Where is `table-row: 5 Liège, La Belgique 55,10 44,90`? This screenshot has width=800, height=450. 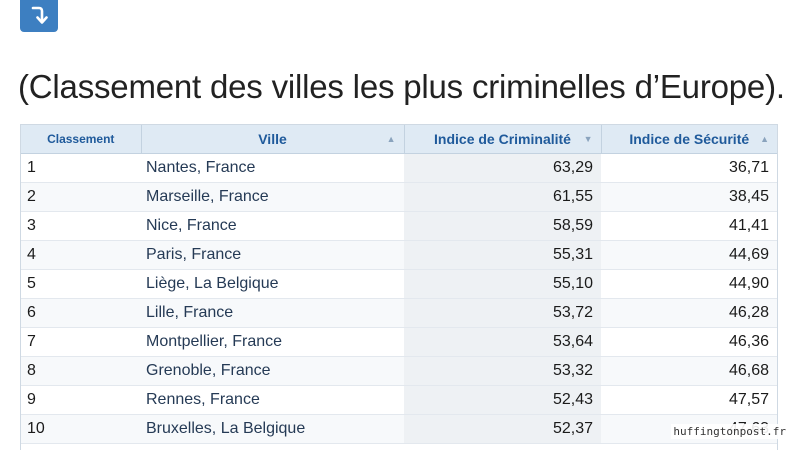
table-row: 5 Liège, La Belgique 55,10 44,90 is located at coordinates (399, 284).